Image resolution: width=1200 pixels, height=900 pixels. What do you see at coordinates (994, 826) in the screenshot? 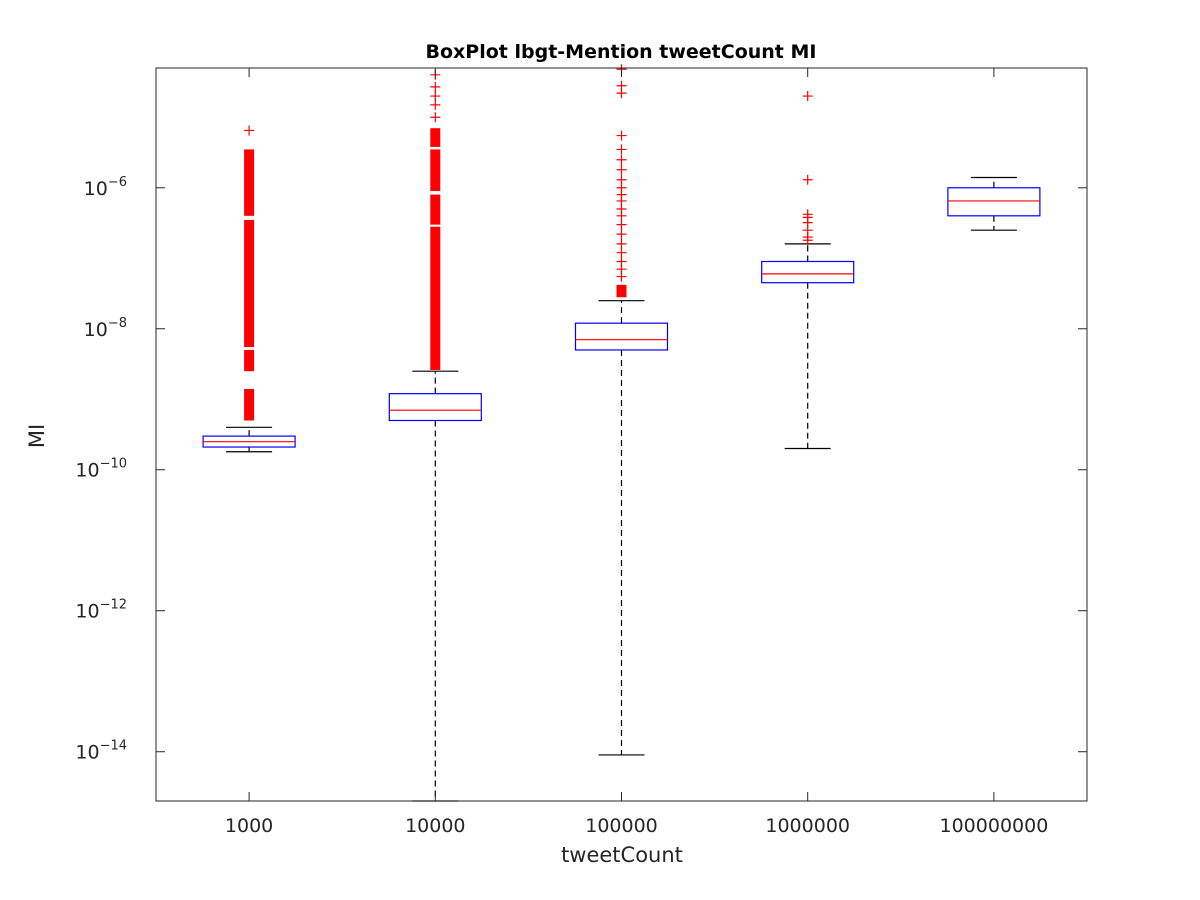
I see `x-tick-label: 100000000` at bounding box center [994, 826].